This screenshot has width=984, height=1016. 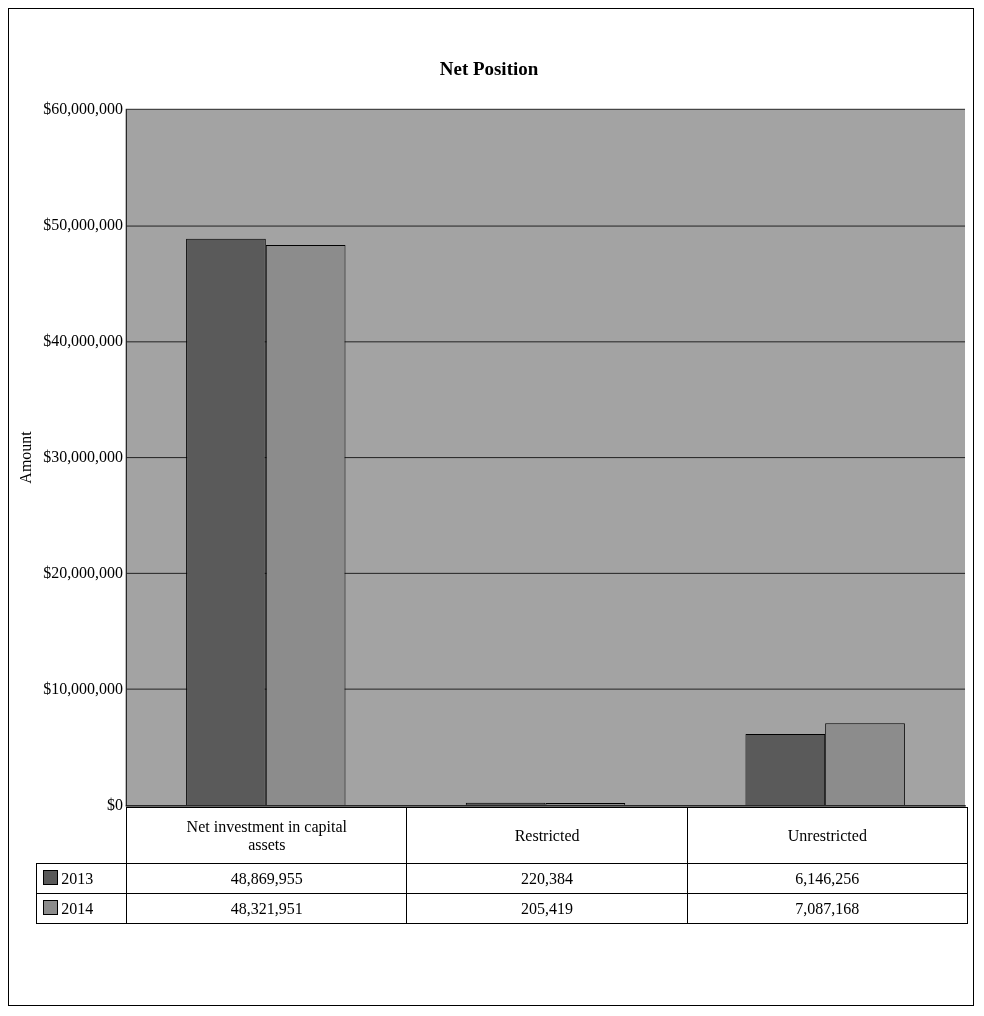 What do you see at coordinates (83, 108) in the screenshot?
I see `y-tick-label: $60,000,000` at bounding box center [83, 108].